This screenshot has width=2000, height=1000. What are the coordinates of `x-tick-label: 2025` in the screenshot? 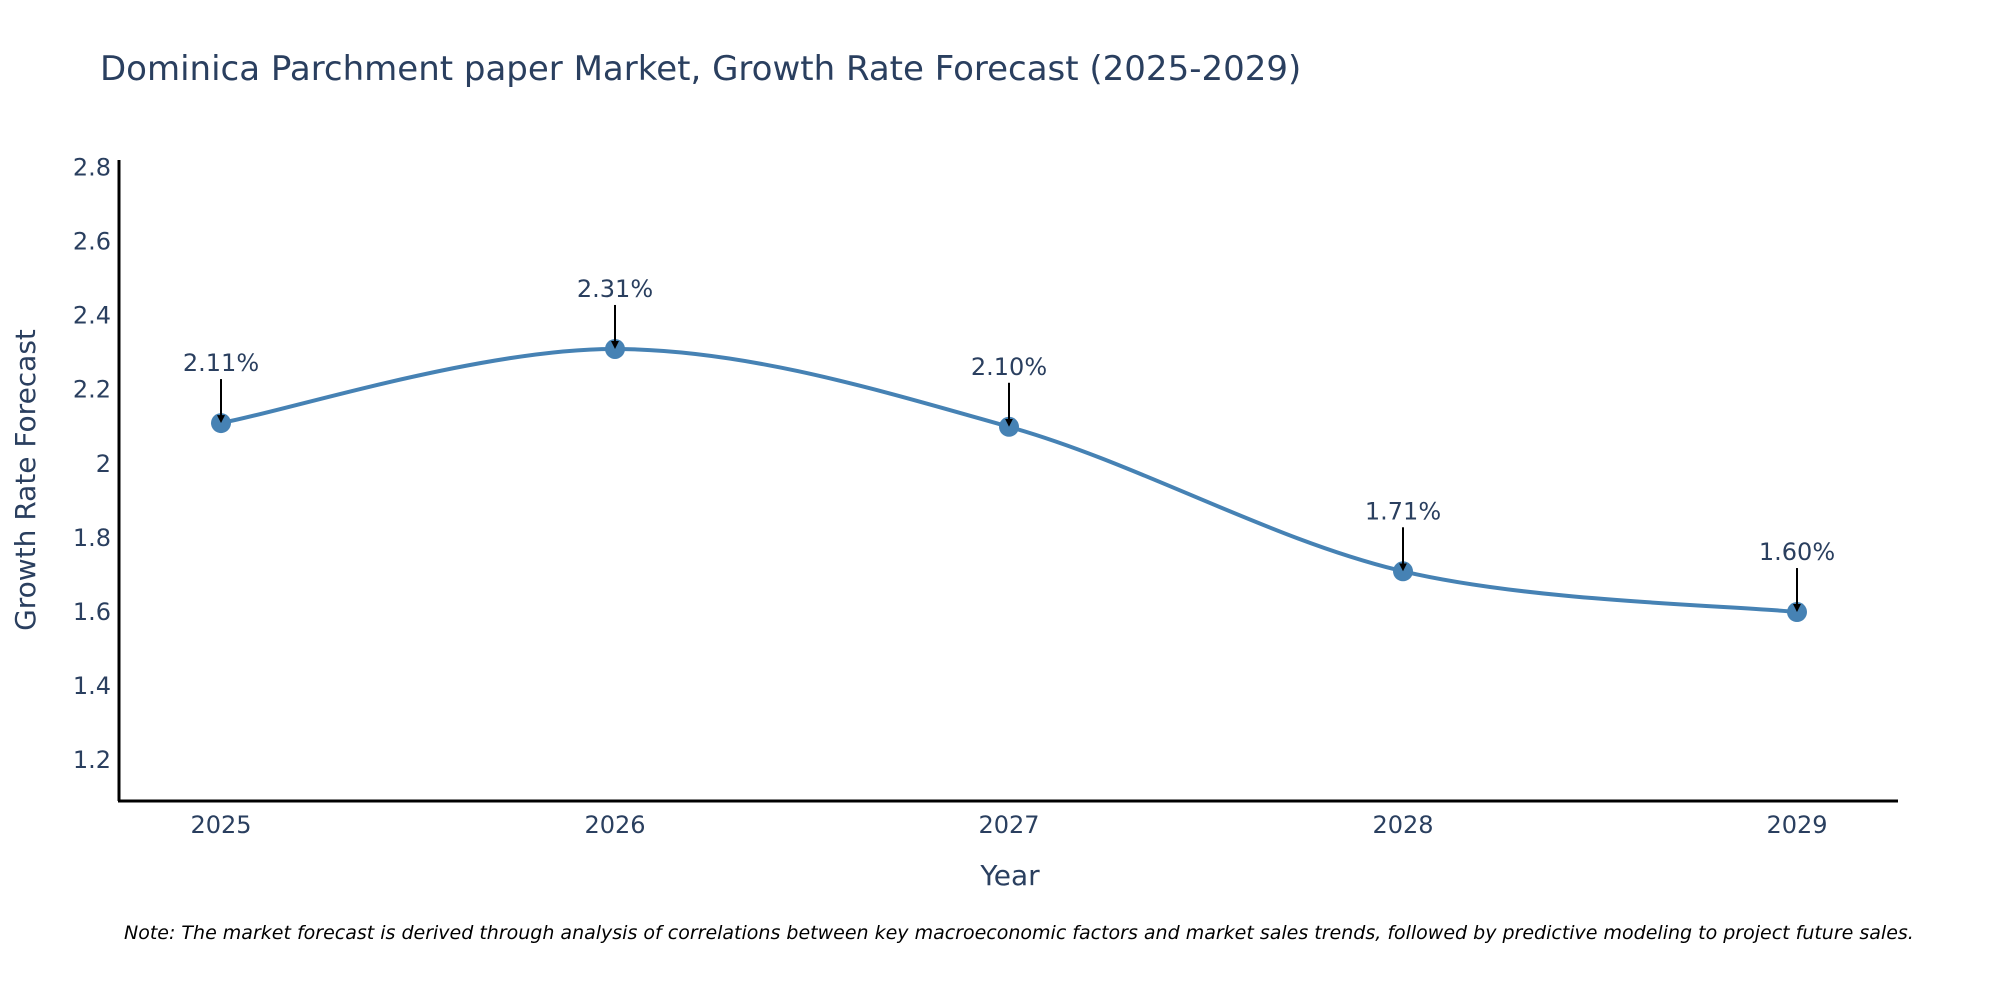 It's located at (220, 825).